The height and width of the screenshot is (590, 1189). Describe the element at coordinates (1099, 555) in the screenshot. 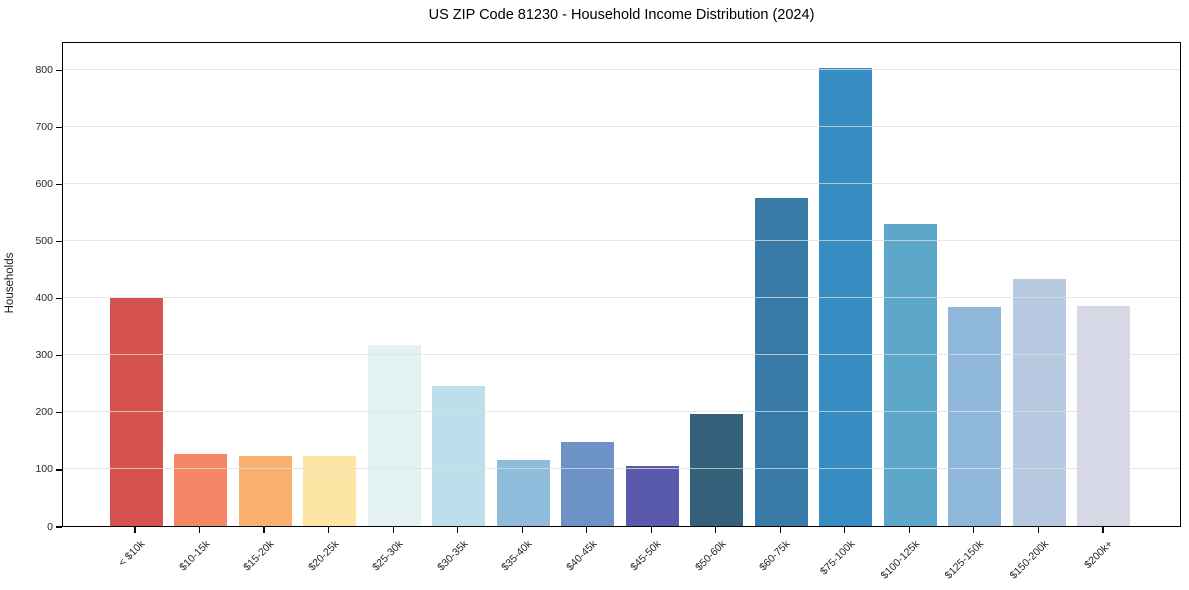

I see `x-tick-label: $200k+` at that location.